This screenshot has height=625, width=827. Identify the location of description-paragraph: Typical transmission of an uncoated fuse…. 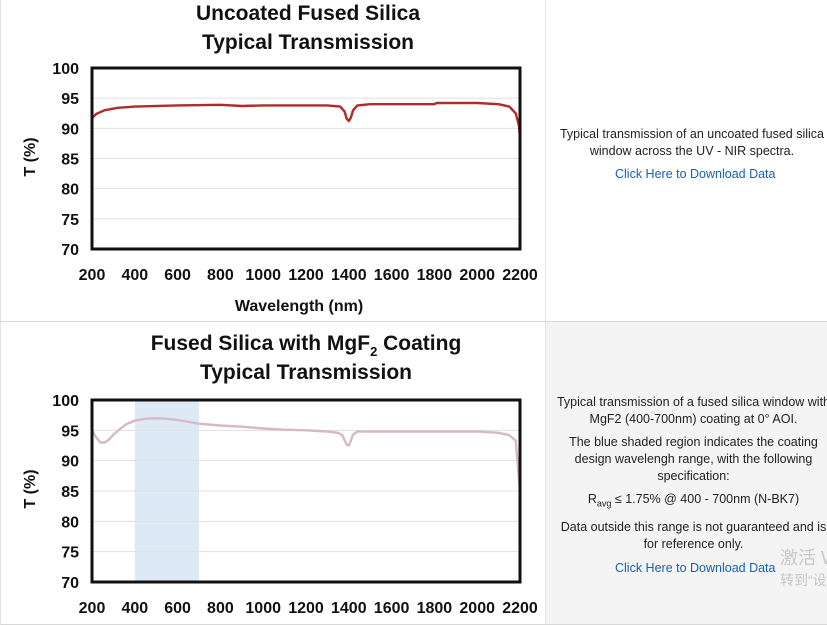
(692, 142).